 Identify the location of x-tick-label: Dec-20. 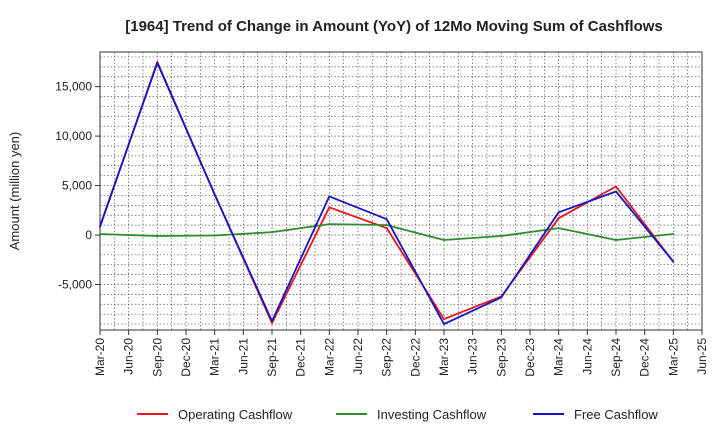
(186, 357).